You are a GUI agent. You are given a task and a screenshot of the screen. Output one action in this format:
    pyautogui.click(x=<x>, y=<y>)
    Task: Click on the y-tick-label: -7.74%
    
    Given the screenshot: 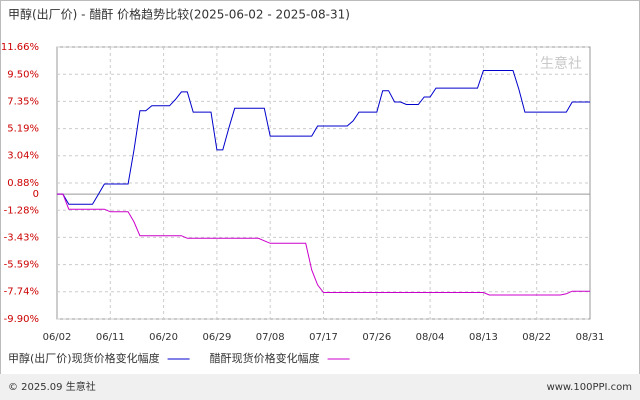 What is the action you would take?
    pyautogui.click(x=21, y=292)
    